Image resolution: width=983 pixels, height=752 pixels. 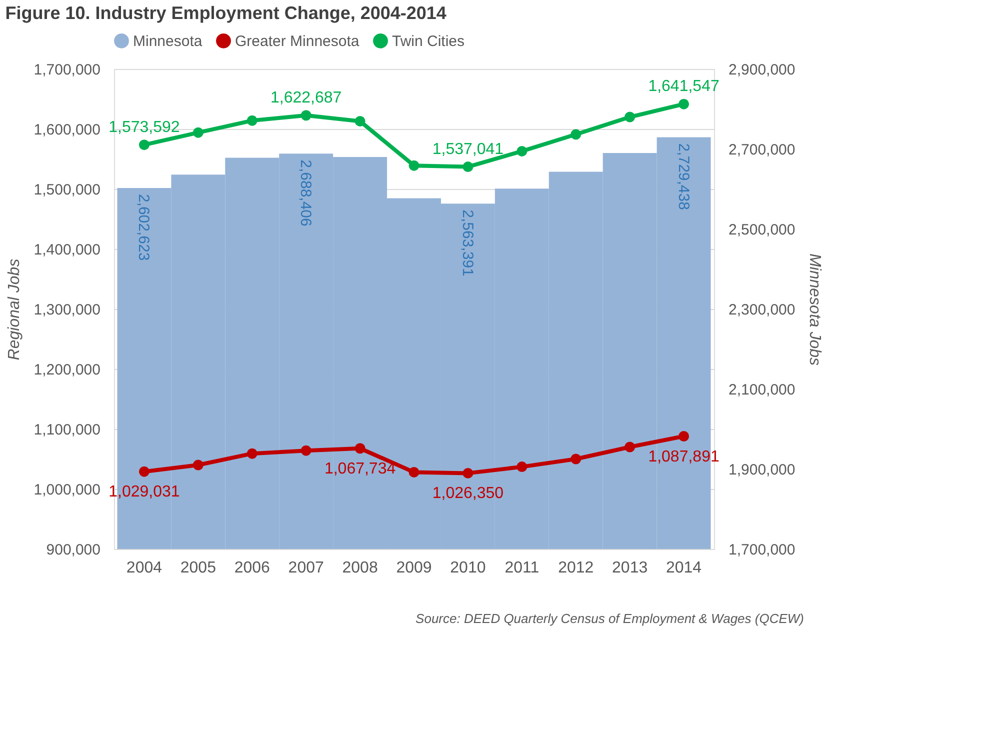 What do you see at coordinates (67, 490) in the screenshot?
I see `y-tick-label: 1,000,000` at bounding box center [67, 490].